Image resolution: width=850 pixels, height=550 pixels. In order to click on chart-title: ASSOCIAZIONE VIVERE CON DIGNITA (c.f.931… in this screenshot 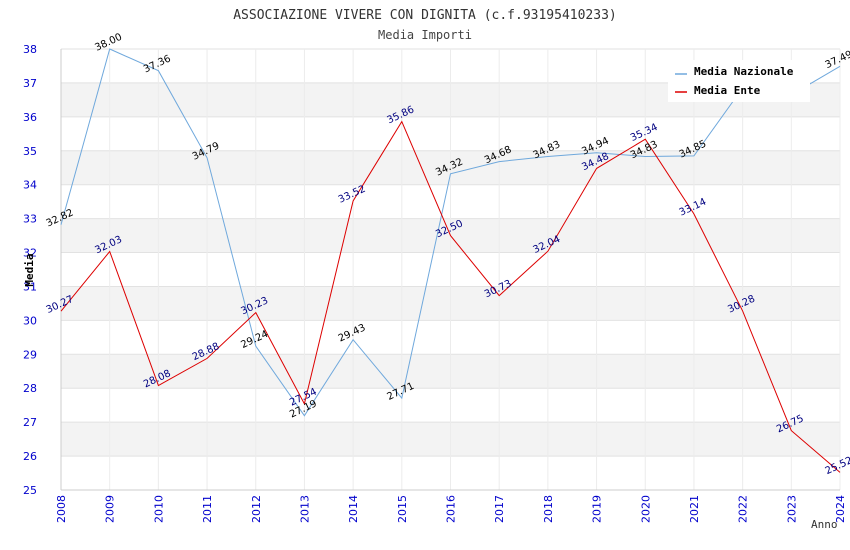, I will do `click(425, 15)`.